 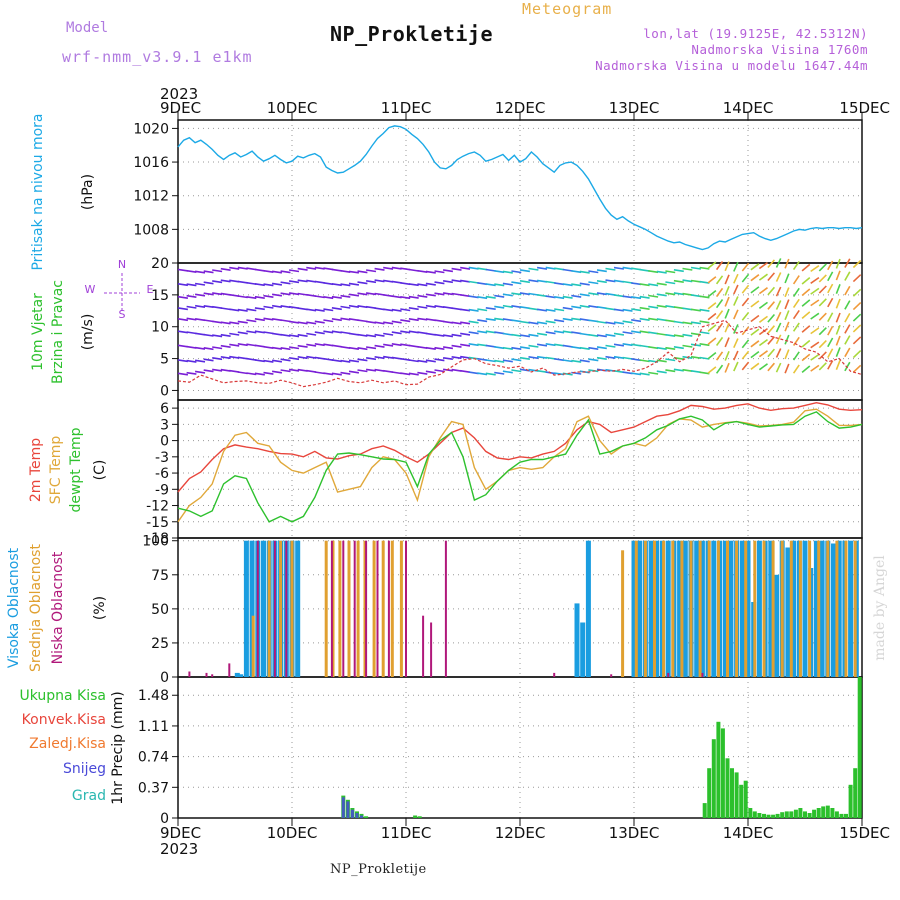 What do you see at coordinates (160, 328) in the screenshot?
I see `y-tick-label: 10` at bounding box center [160, 328].